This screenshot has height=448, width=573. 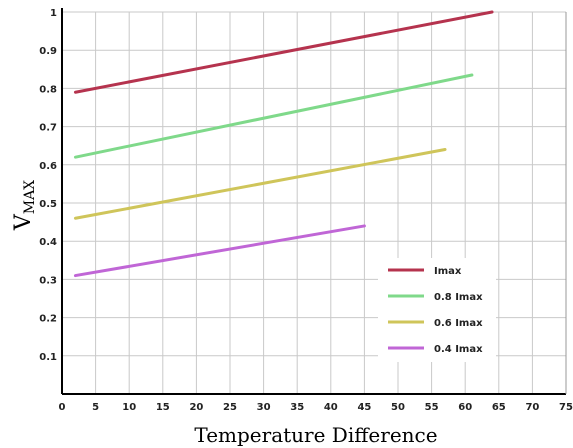 I want to click on x-tick-label: 35, so click(x=297, y=407).